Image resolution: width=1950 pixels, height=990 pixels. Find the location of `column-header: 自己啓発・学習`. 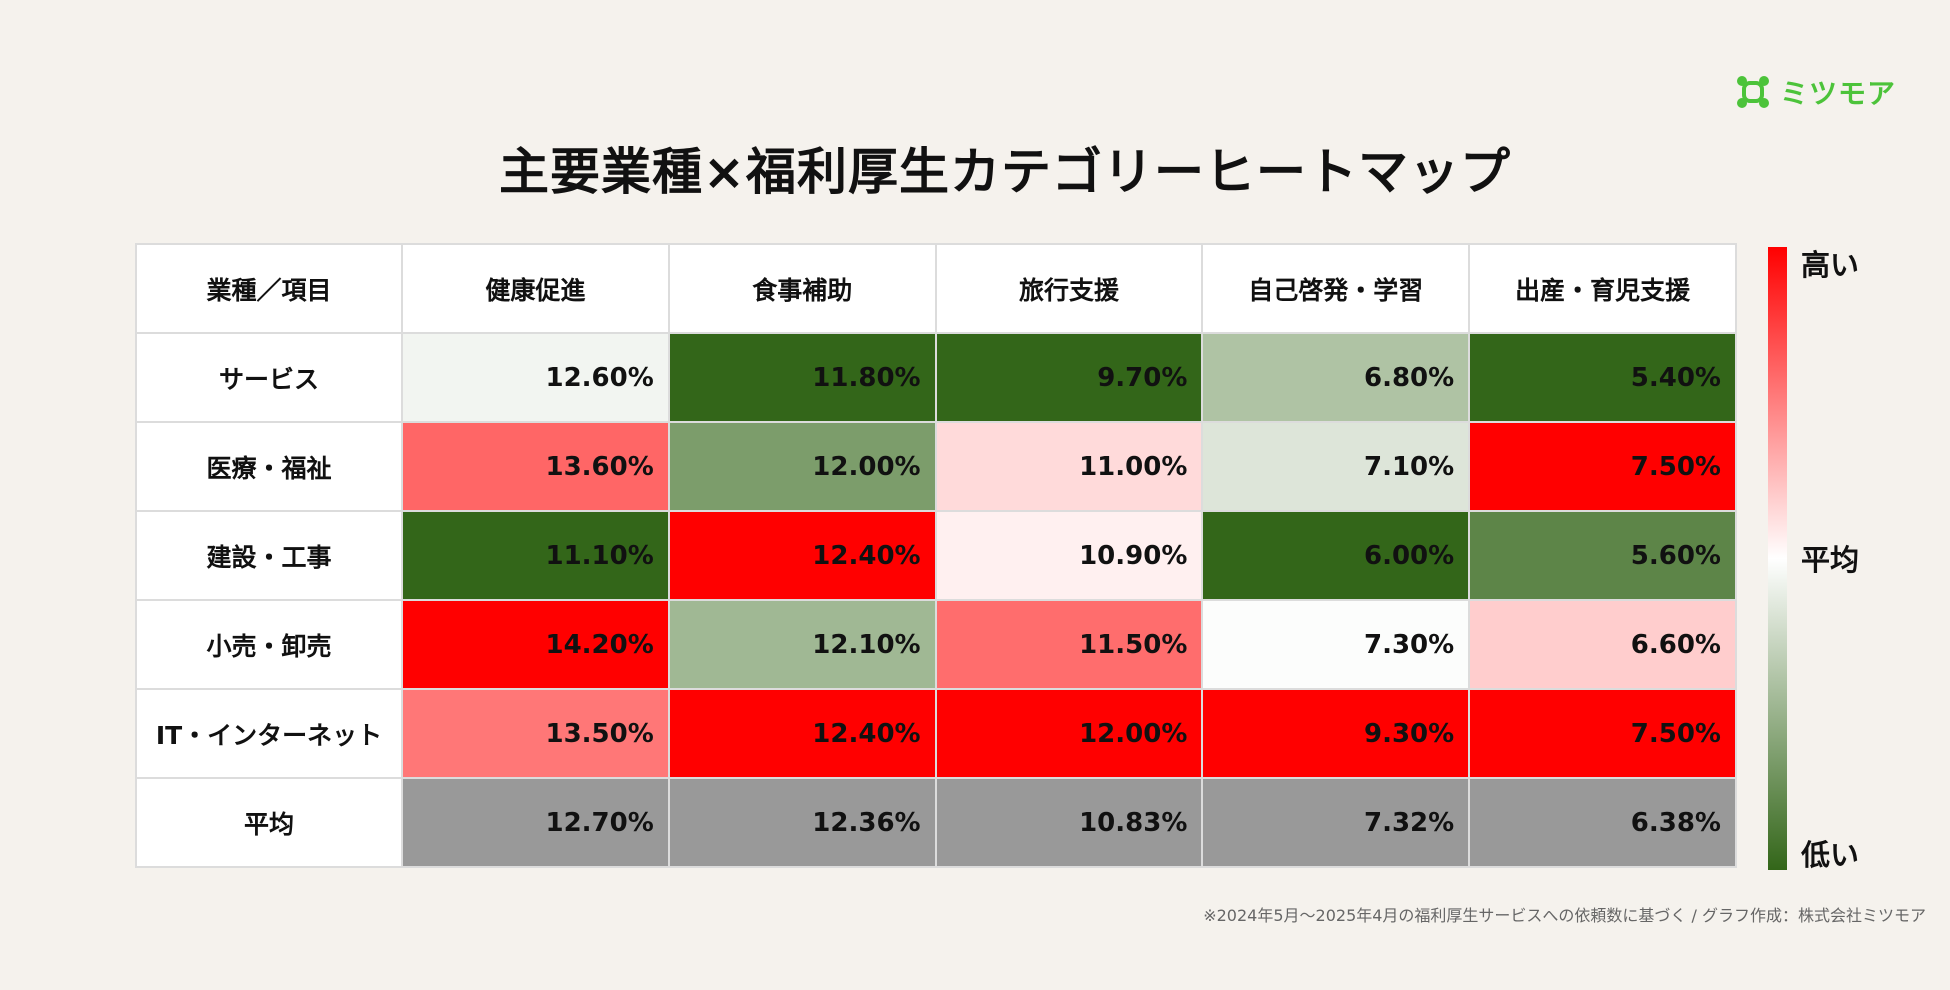

column-header: 自己啓発・学習 is located at coordinates (1336, 288).